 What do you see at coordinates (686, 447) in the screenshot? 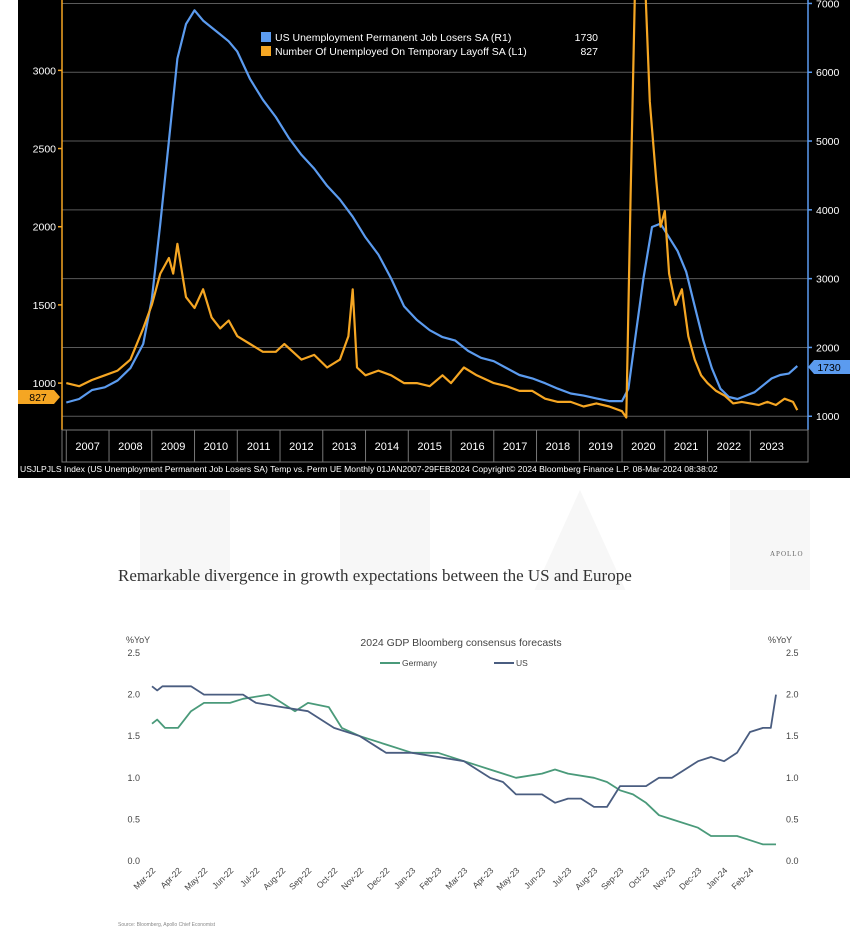
I see `x-axis-tick-label: 2021` at bounding box center [686, 447].